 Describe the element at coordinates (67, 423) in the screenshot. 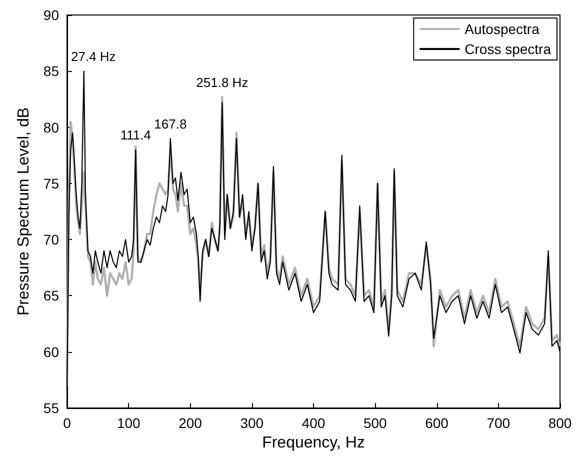

I see `x-tick-label: 0` at that location.